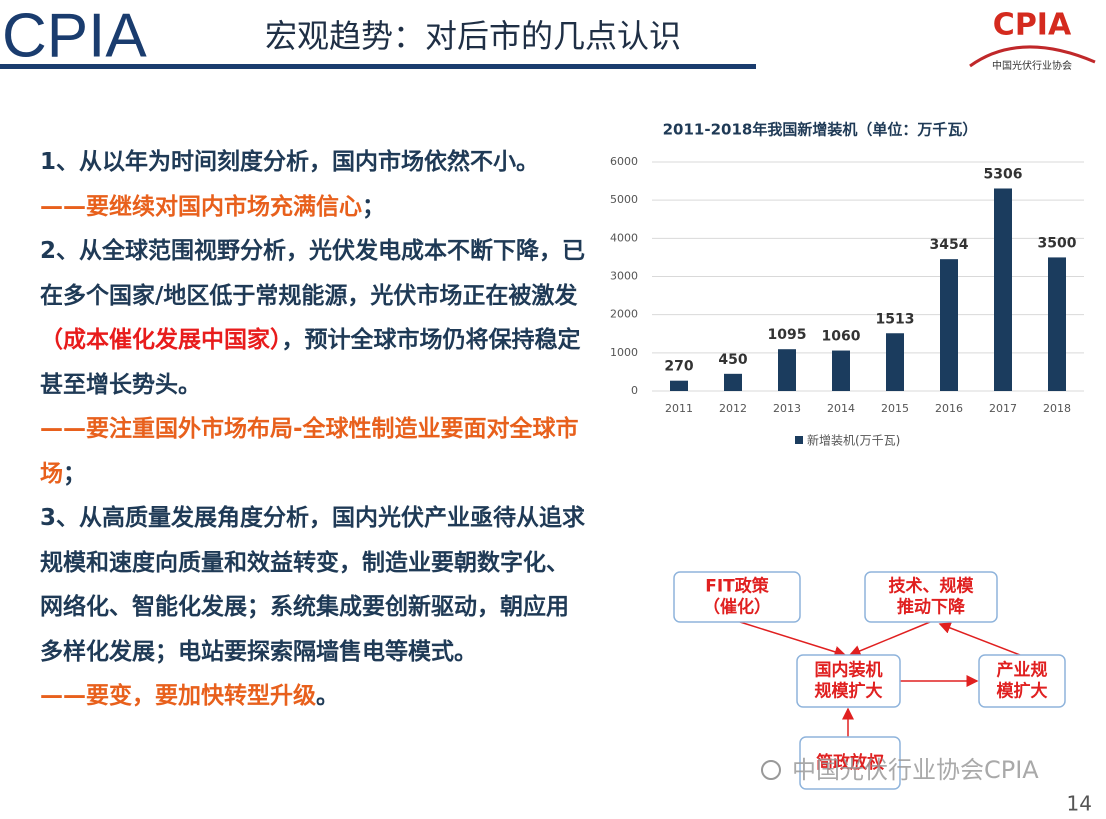 This screenshot has width=1106, height=819. What do you see at coordinates (327, 696) in the screenshot?
I see `text-run: 。` at bounding box center [327, 696].